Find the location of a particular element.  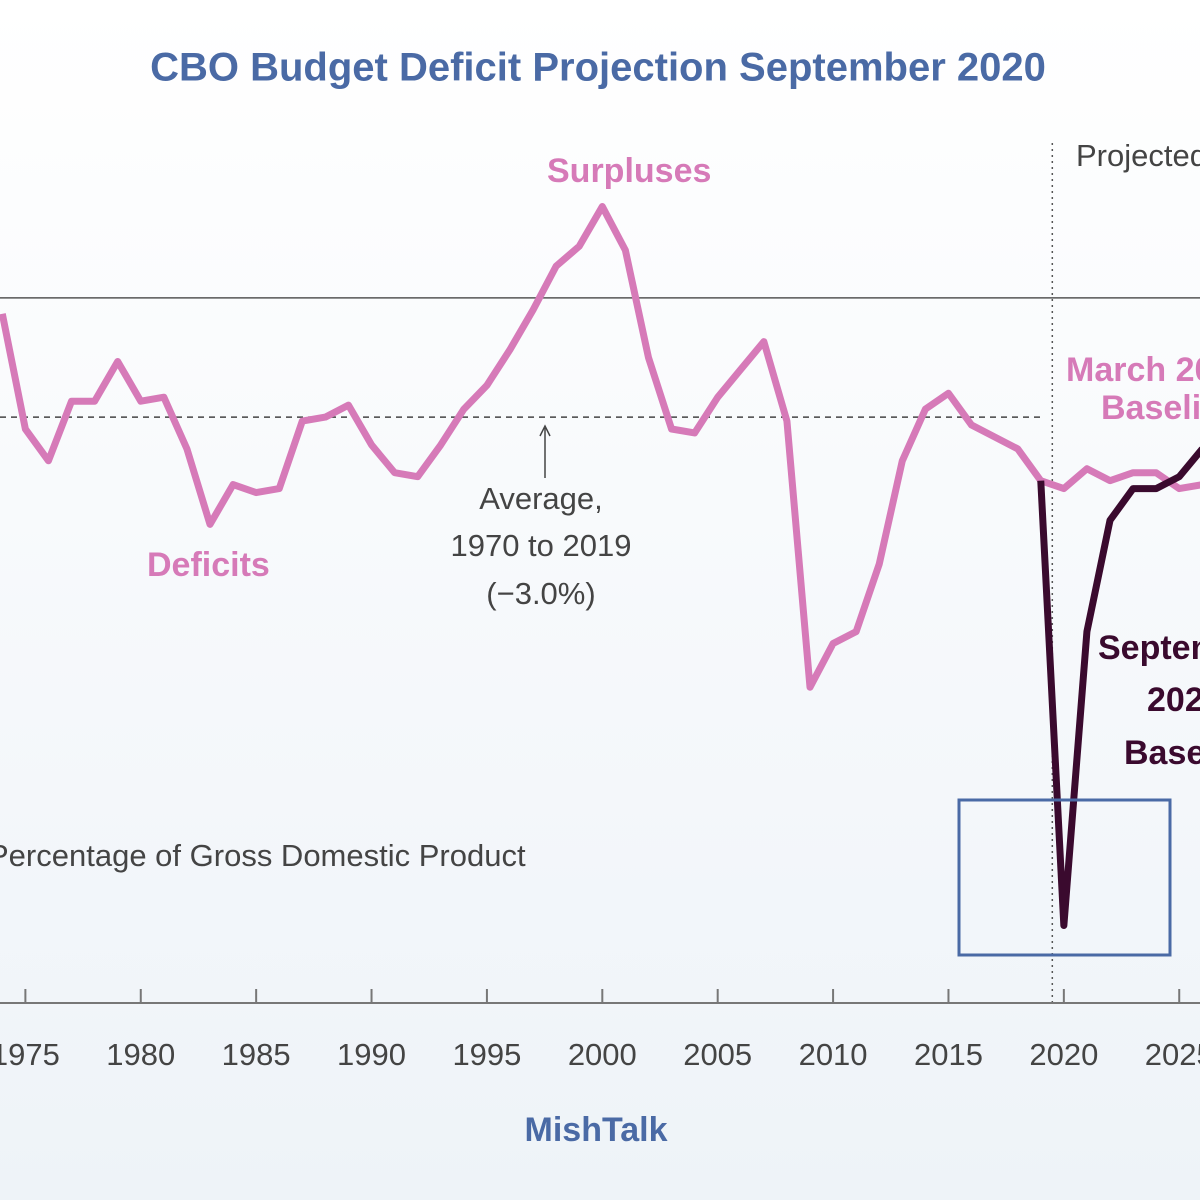

annotation: Surpluses is located at coordinates (629, 171).